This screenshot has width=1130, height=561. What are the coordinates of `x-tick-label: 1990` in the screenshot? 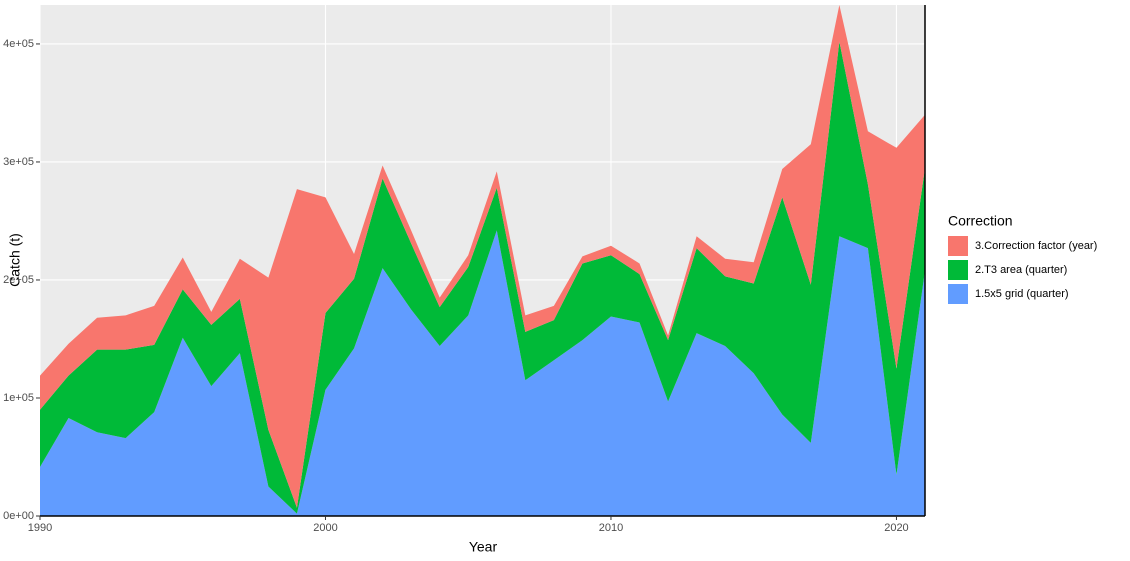 It's located at (40, 528).